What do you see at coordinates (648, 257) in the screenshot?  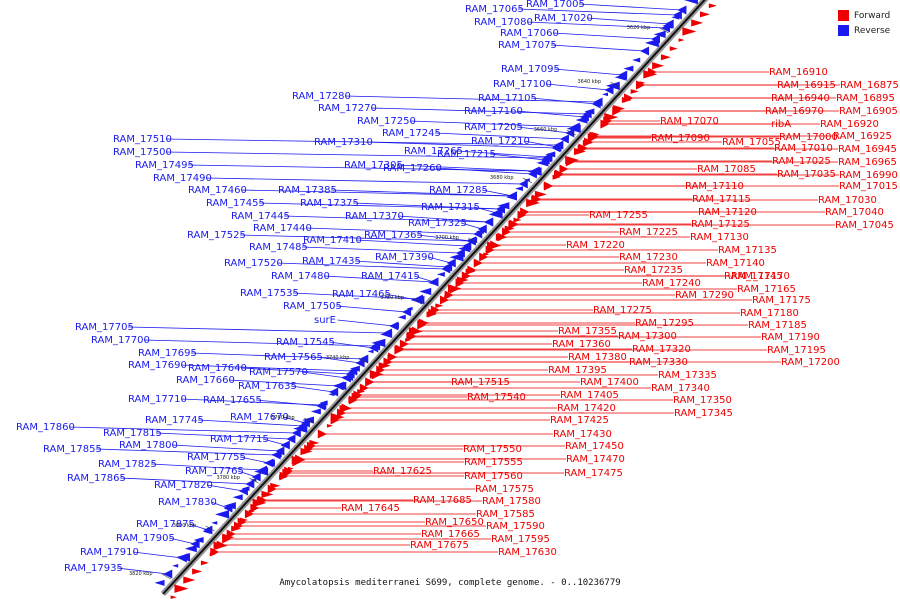 I see `gene-label: RAM_17230` at bounding box center [648, 257].